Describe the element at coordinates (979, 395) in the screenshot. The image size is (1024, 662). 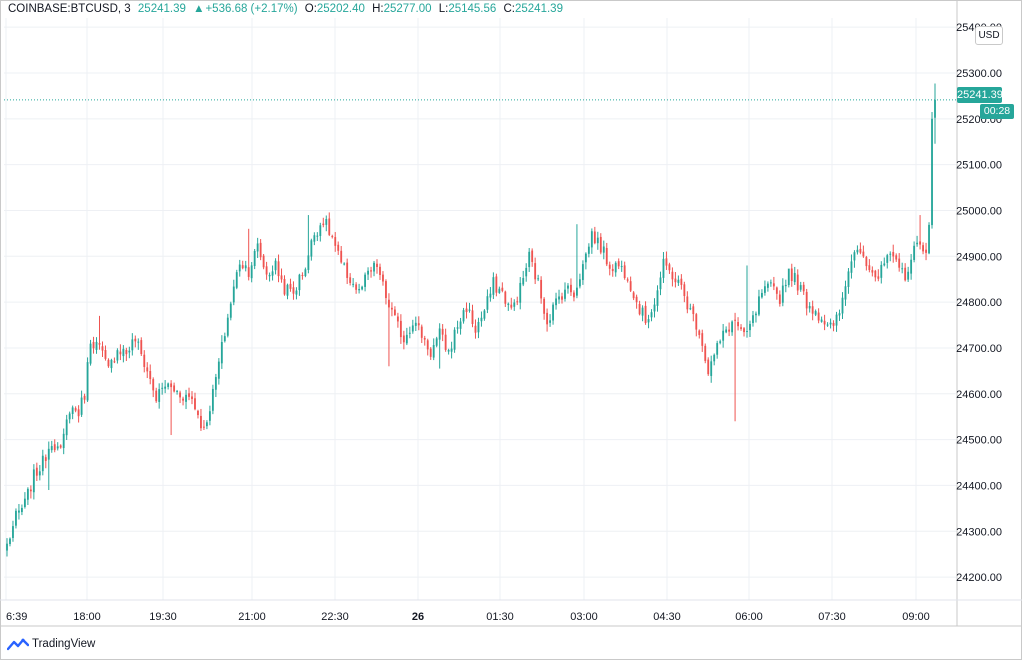
I see `price-tick-label: 24600.00` at that location.